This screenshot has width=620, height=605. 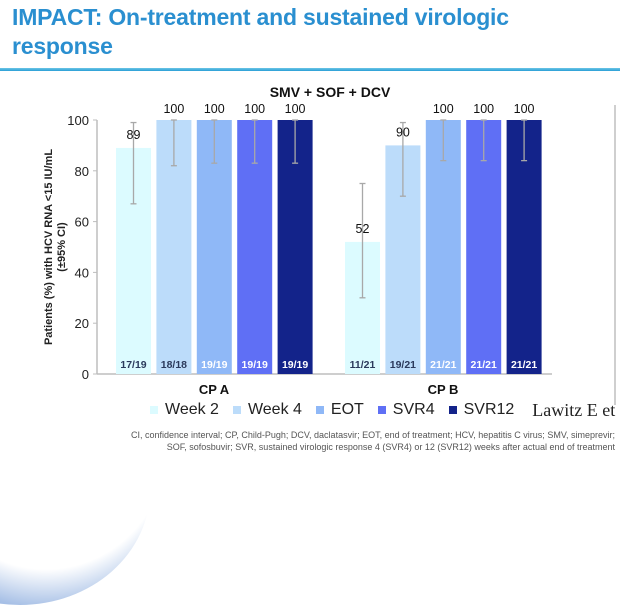 I want to click on legend-item: SVR4, so click(x=406, y=410).